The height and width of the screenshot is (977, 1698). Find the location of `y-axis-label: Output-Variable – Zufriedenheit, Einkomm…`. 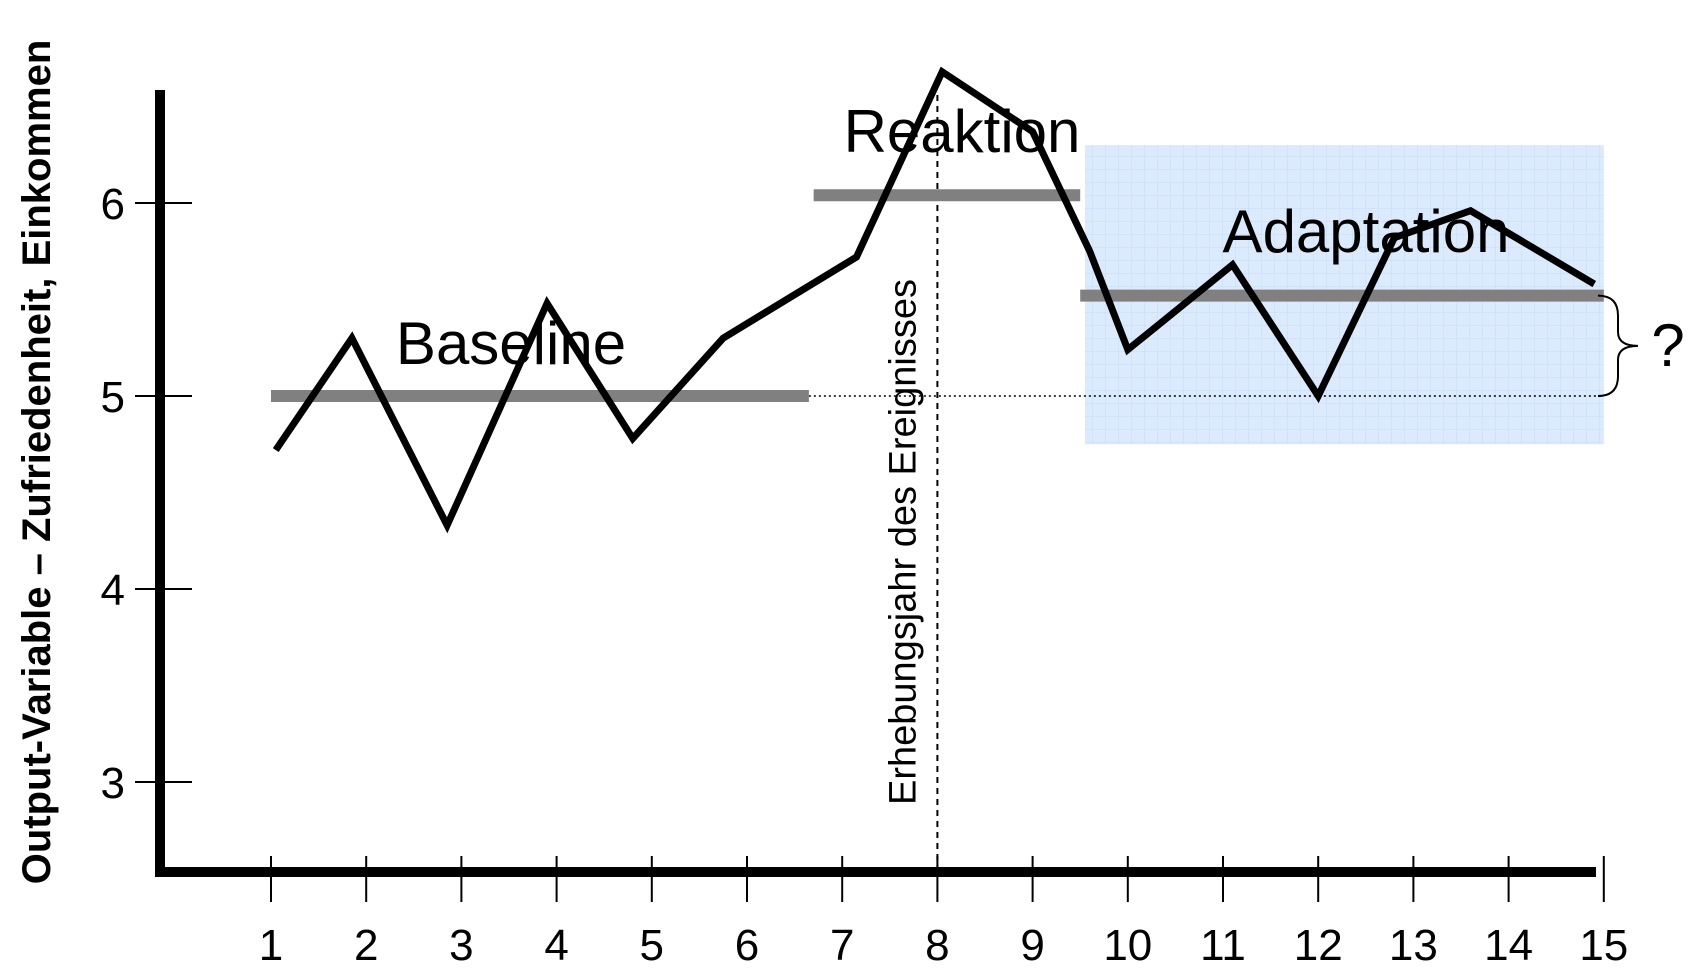

y-axis-label: Output-Variable – Zufriedenheit, Einkomm… is located at coordinates (37, 462).